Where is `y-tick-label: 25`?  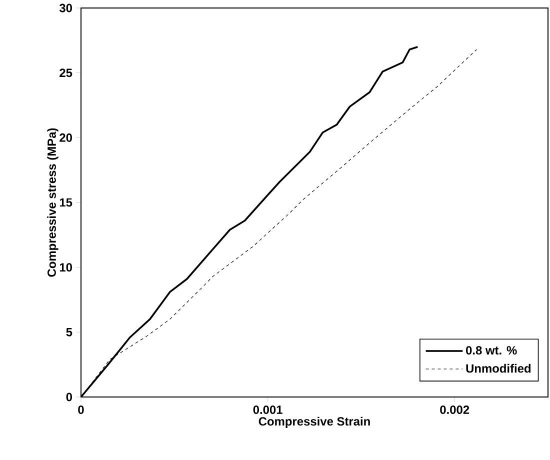 y-tick-label: 25 is located at coordinates (66, 73).